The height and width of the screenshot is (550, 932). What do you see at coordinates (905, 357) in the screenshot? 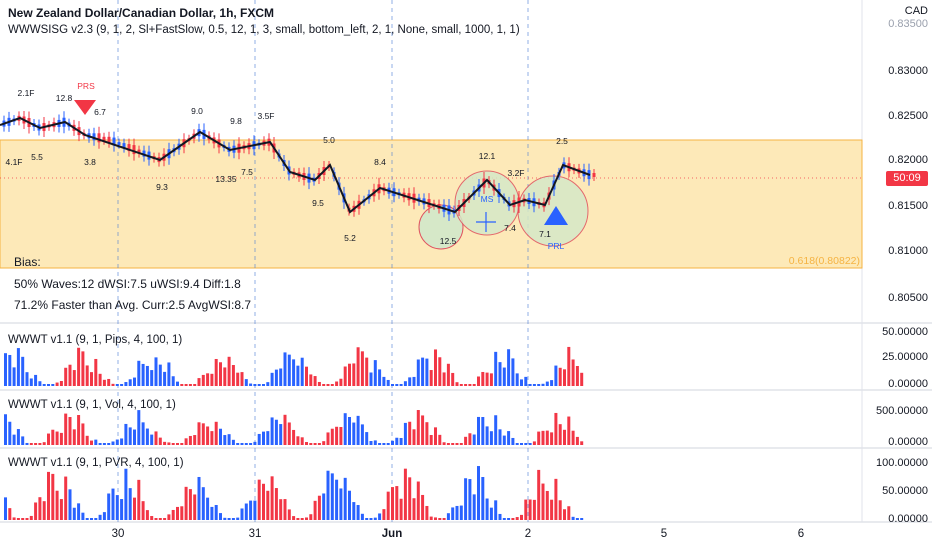
I see `pips-tick: 25.00000` at bounding box center [905, 357].